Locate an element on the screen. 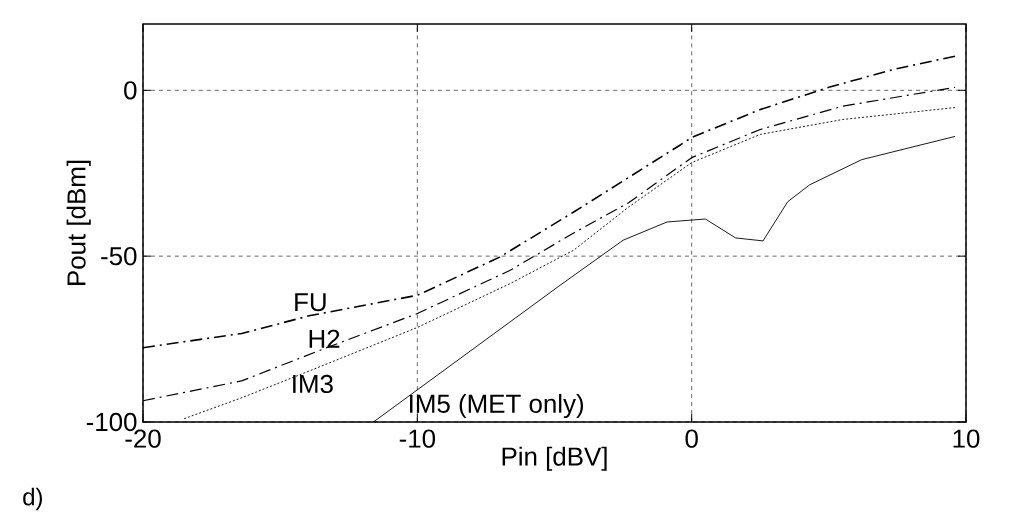  x-tick-label: 0 is located at coordinates (691, 438).